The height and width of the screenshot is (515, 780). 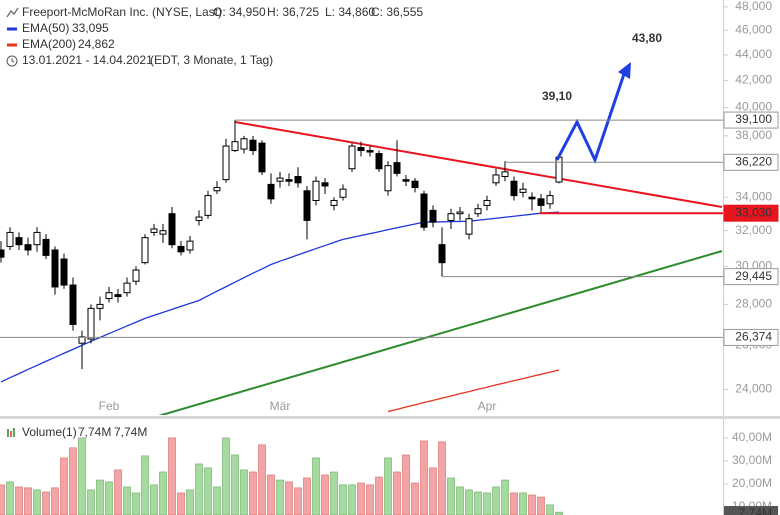 What do you see at coordinates (753, 304) in the screenshot?
I see `y-tick-label: 28,000` at bounding box center [753, 304].